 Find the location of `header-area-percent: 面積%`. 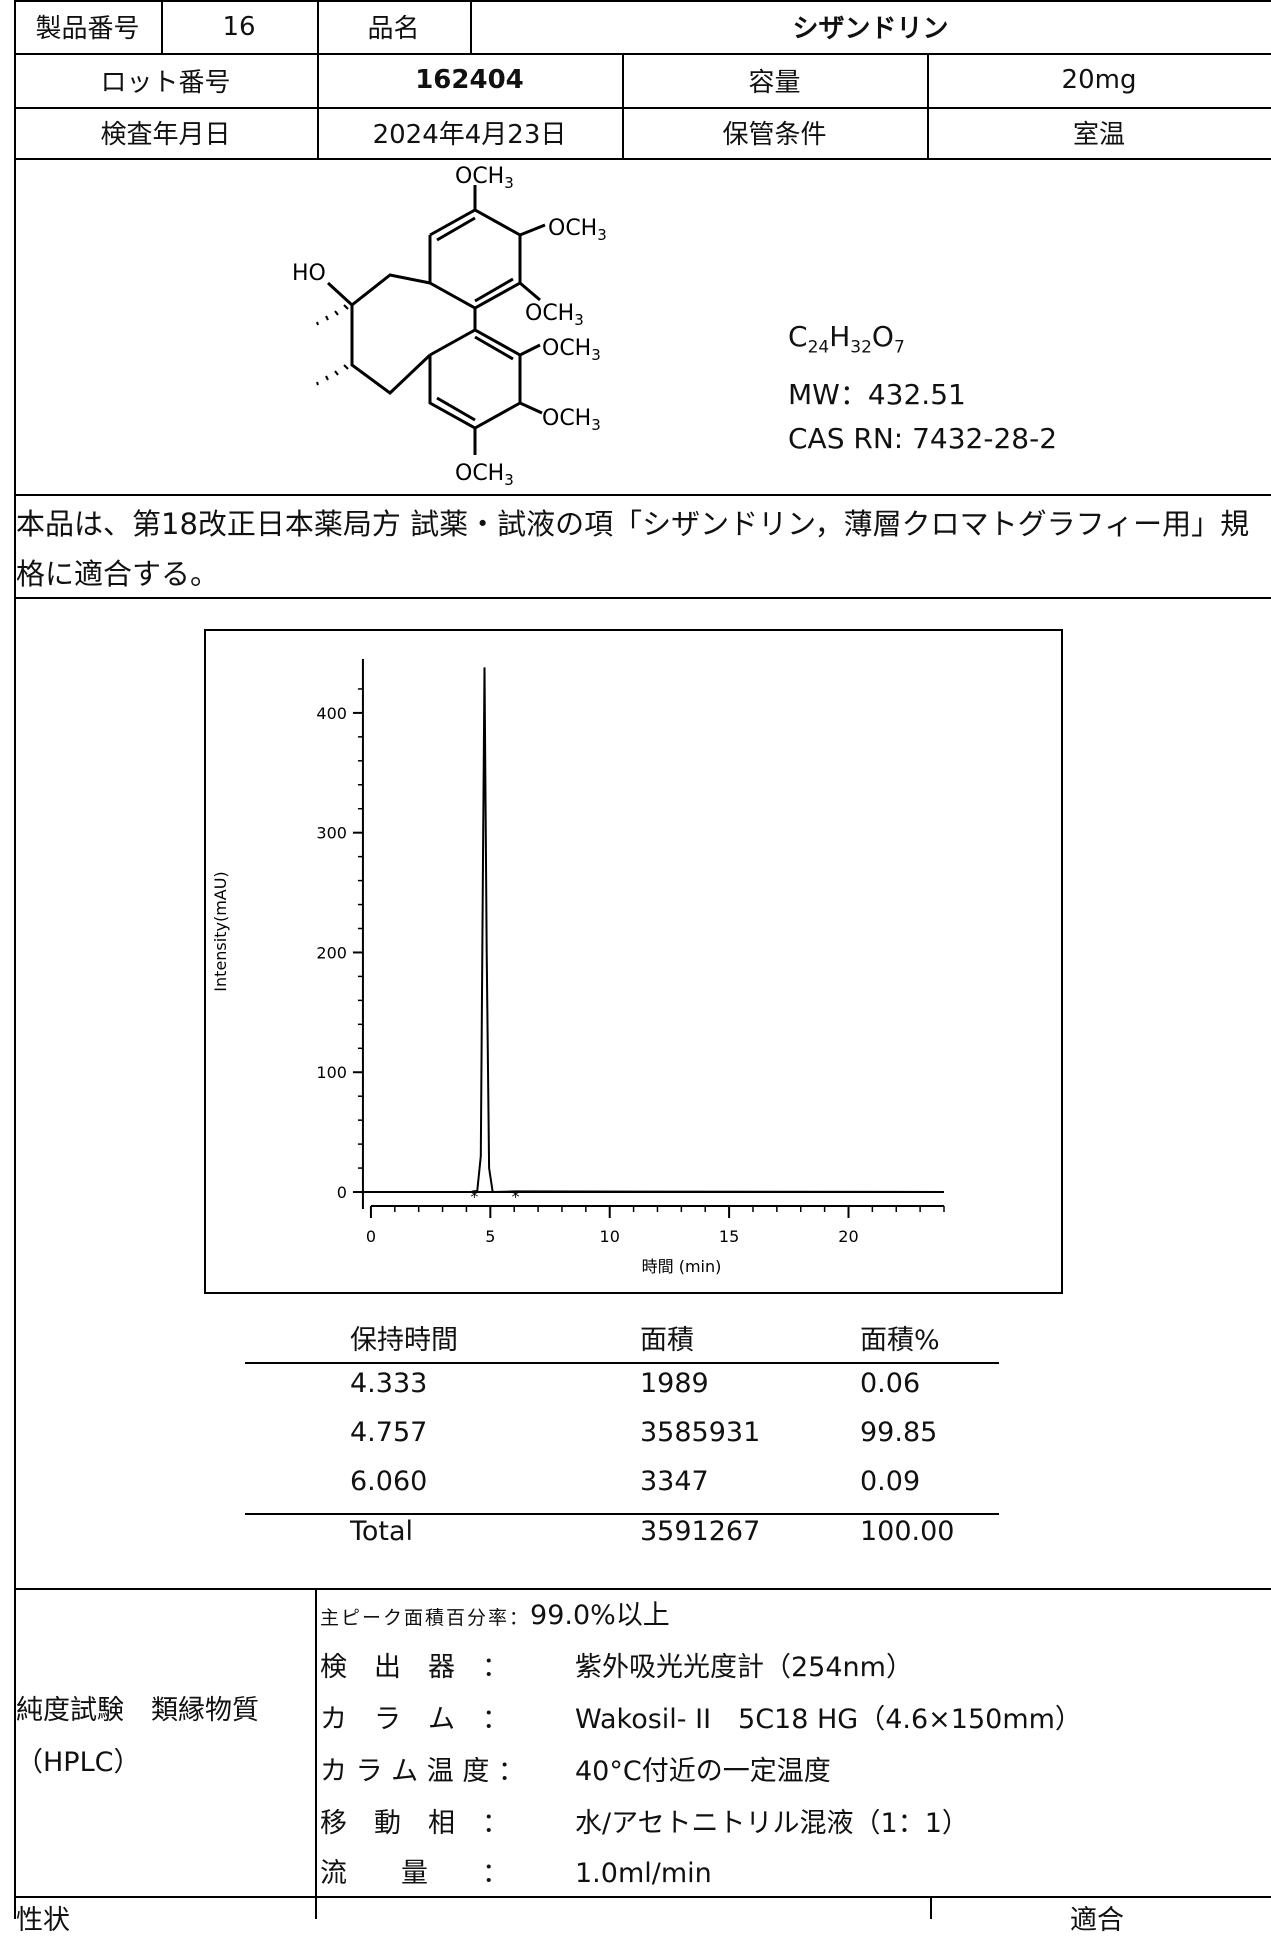

header-area-percent: 面積% is located at coordinates (900, 1340).